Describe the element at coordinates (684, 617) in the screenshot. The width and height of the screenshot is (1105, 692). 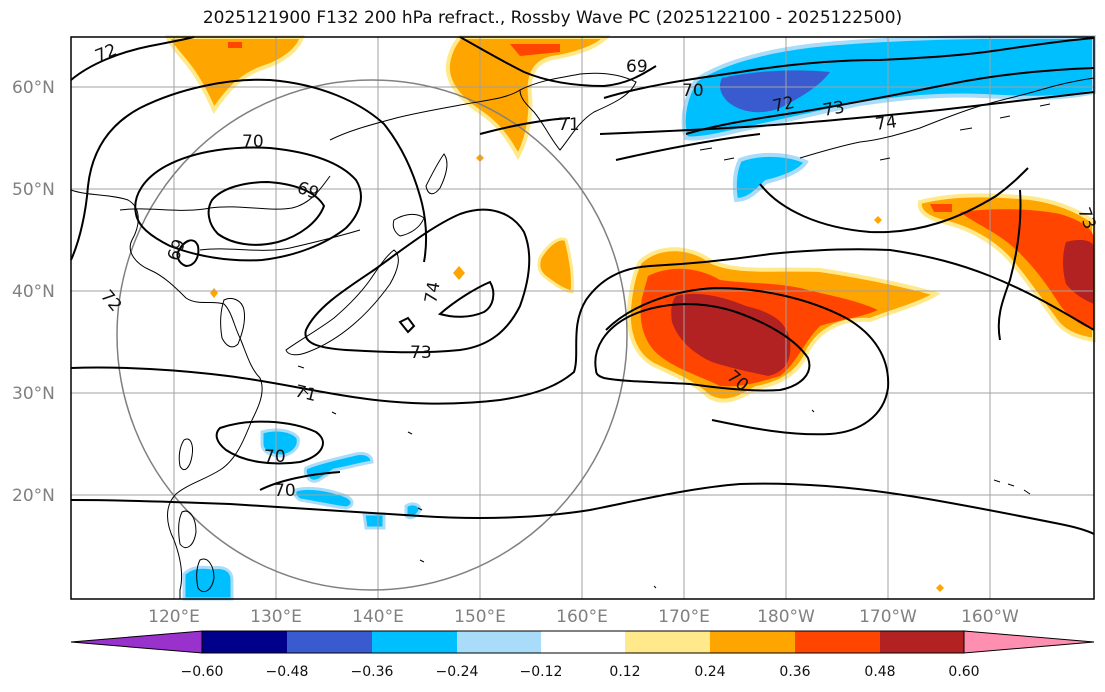
I see `lon-label-170e: 170°E` at that location.